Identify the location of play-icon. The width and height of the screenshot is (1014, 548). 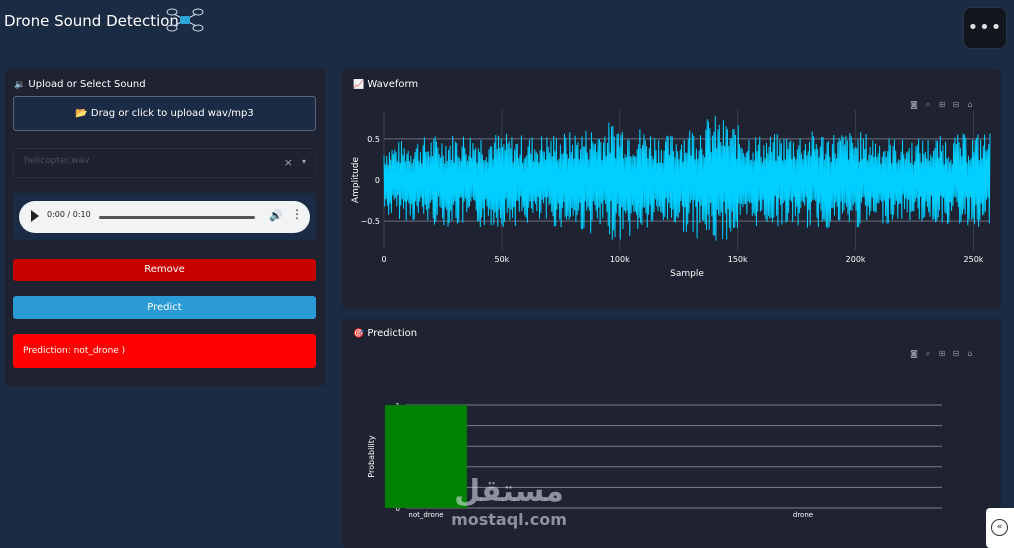
(35, 216).